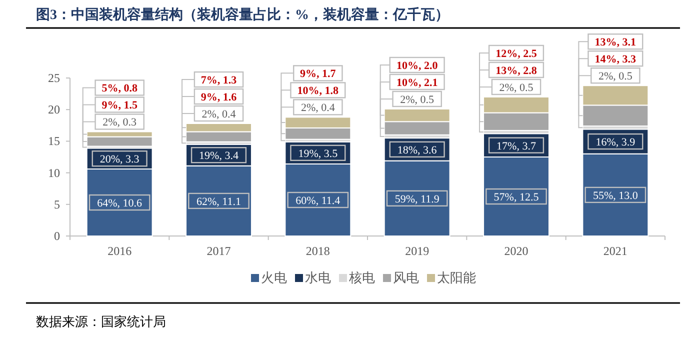  Describe the element at coordinates (54, 78) in the screenshot. I see `y-tick-label: 25` at that location.